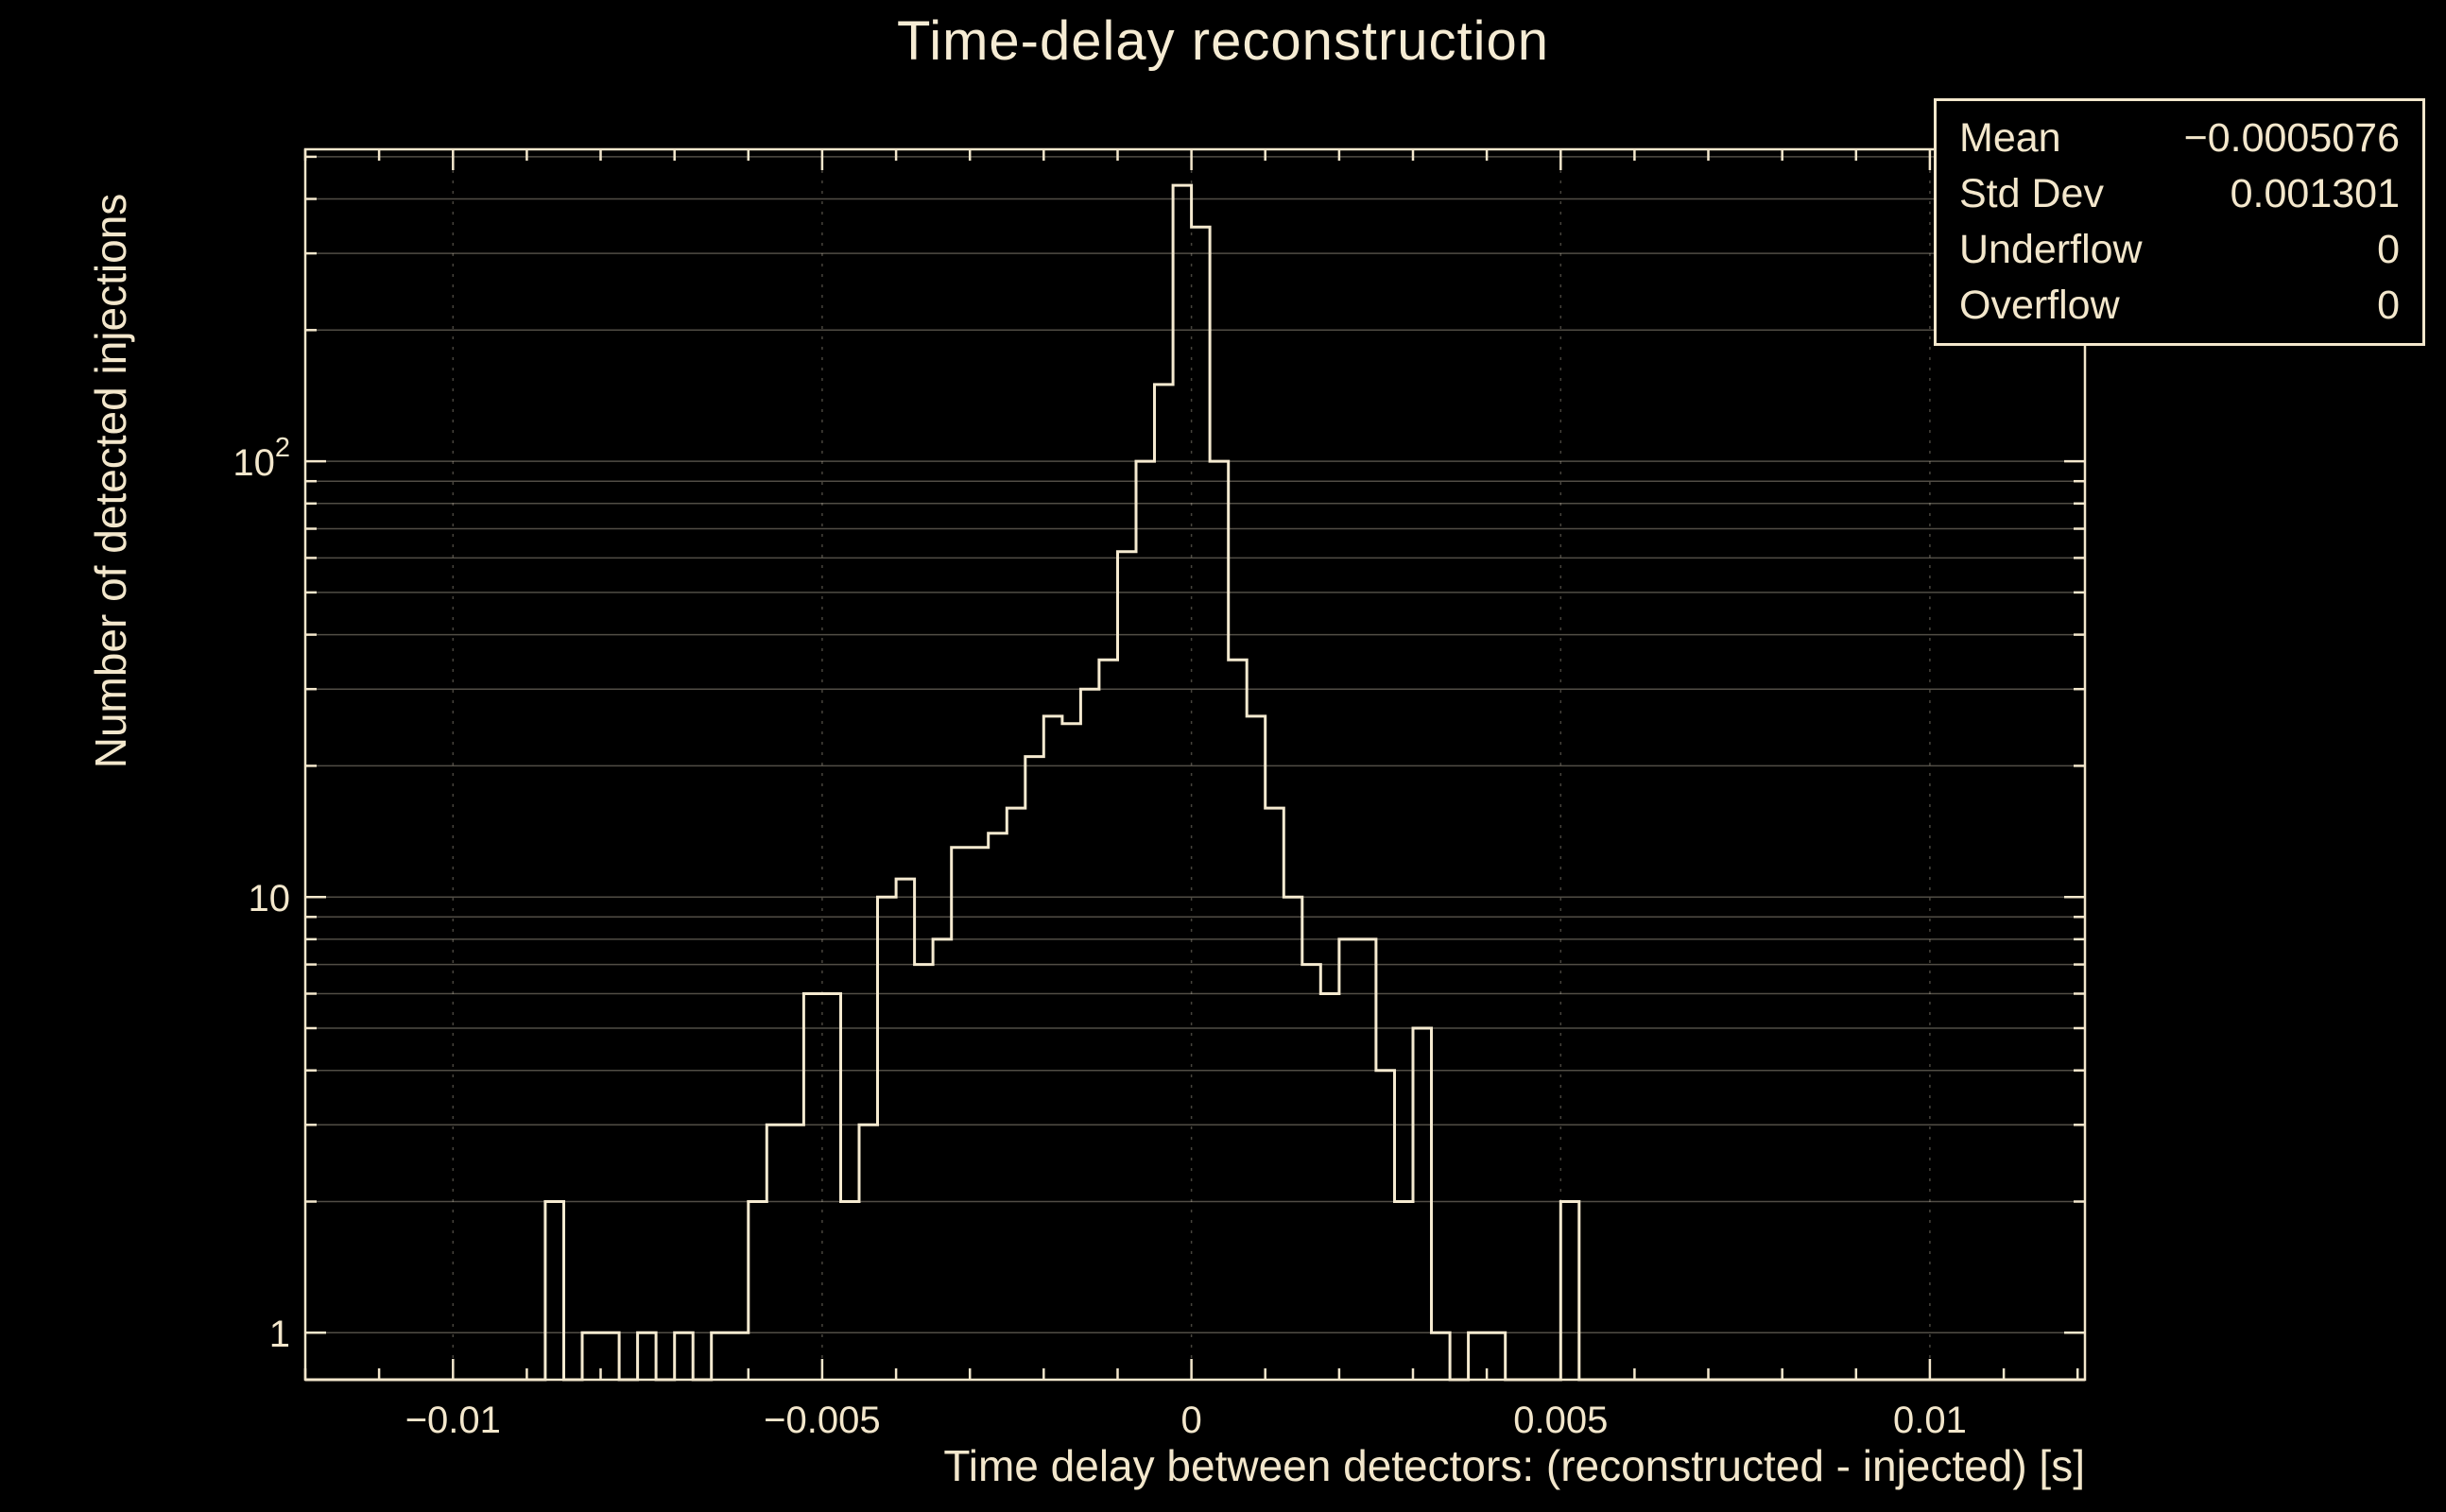 The height and width of the screenshot is (1512, 2446). What do you see at coordinates (279, 1334) in the screenshot?
I see `y-tick-label: 1` at bounding box center [279, 1334].